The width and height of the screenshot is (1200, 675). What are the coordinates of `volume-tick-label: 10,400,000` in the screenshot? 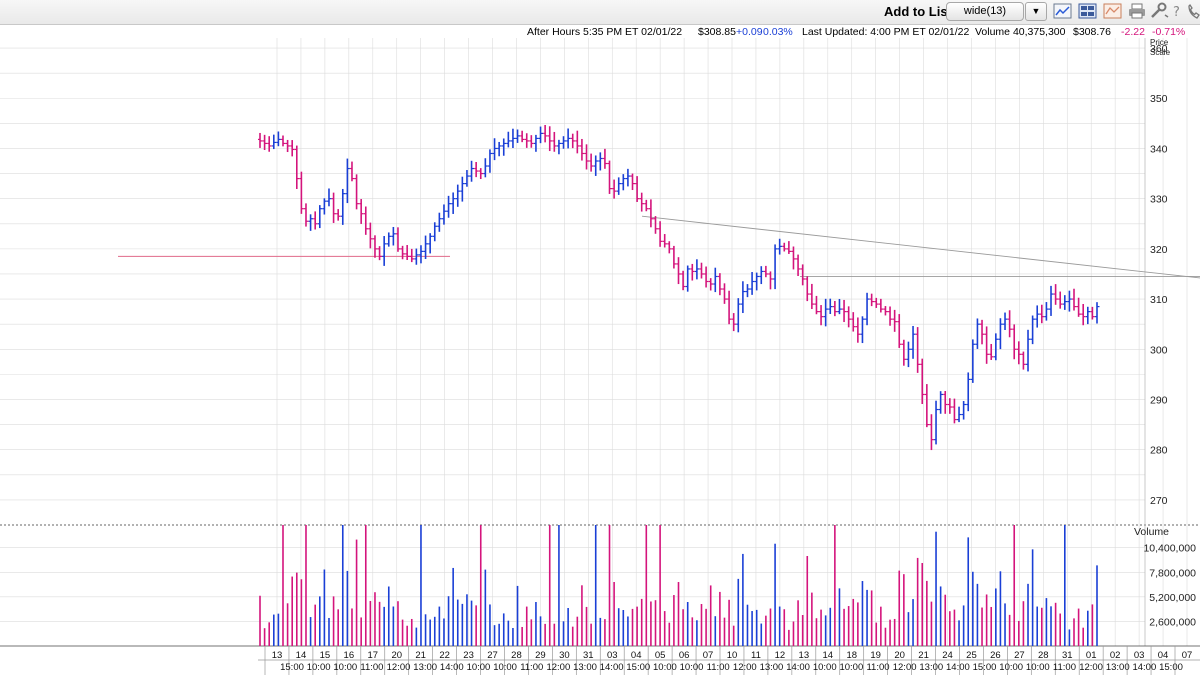 It's located at (1169, 549).